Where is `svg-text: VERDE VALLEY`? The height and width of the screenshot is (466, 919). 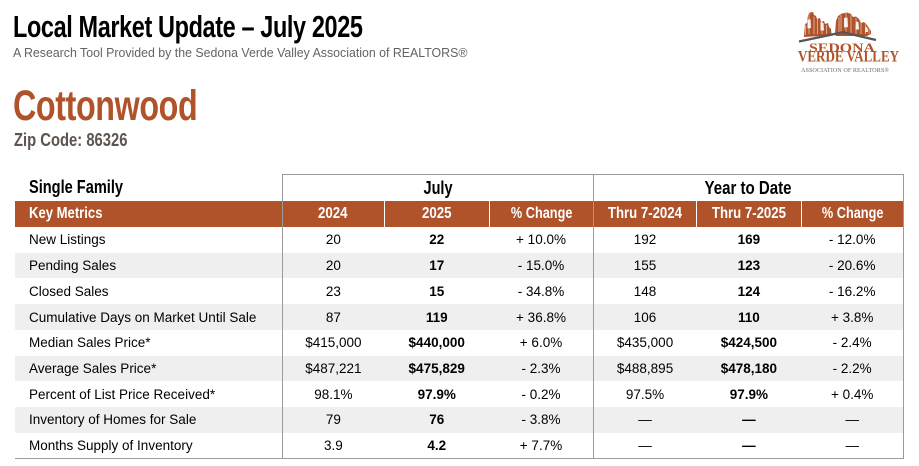
svg-text: VERDE VALLEY is located at coordinates (848, 57).